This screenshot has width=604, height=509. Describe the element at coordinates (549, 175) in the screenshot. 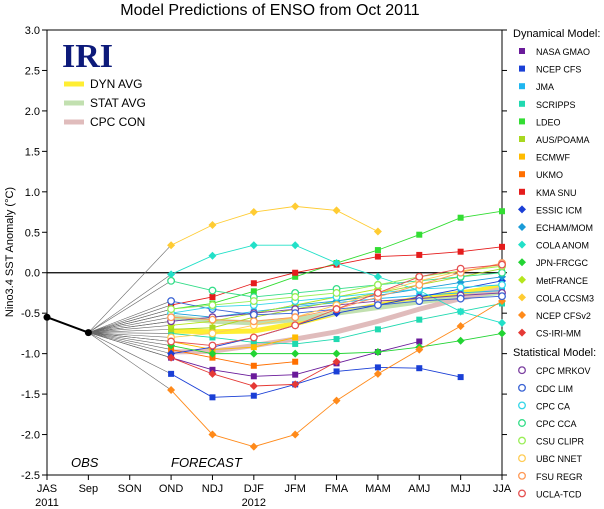

I see `legend-label: UKMO` at that location.